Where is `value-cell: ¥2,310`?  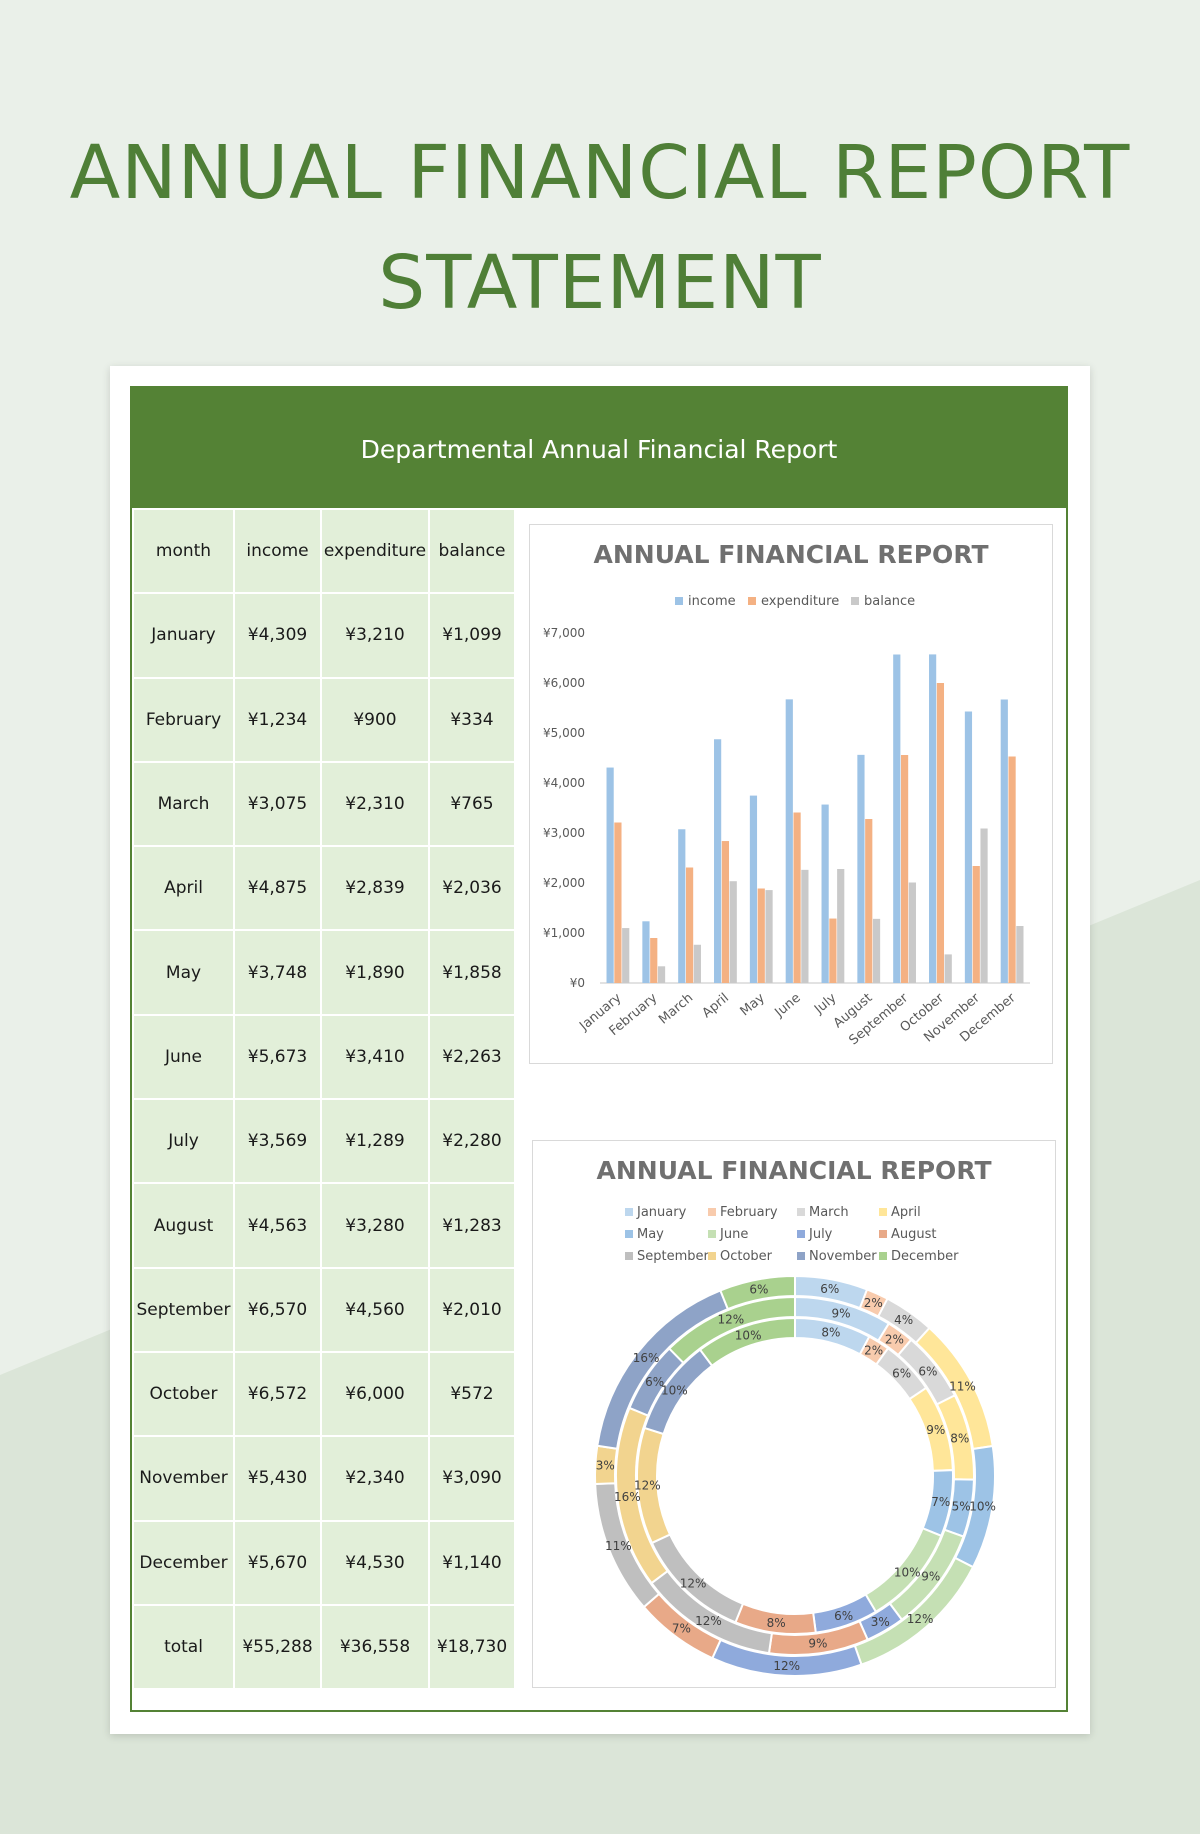
value-cell: ¥2,310 is located at coordinates (375, 804).